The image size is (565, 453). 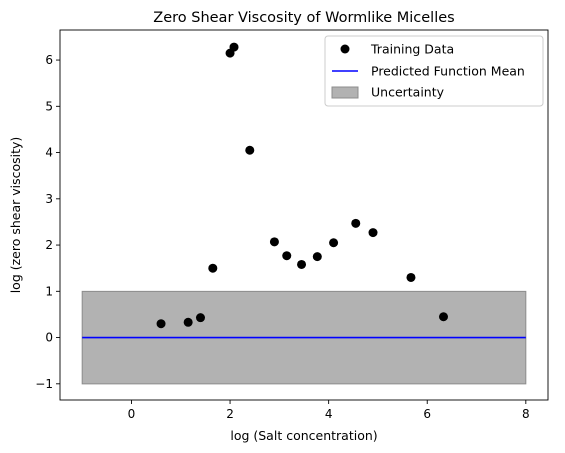 I want to click on legend-marker-training-data, so click(x=345, y=49).